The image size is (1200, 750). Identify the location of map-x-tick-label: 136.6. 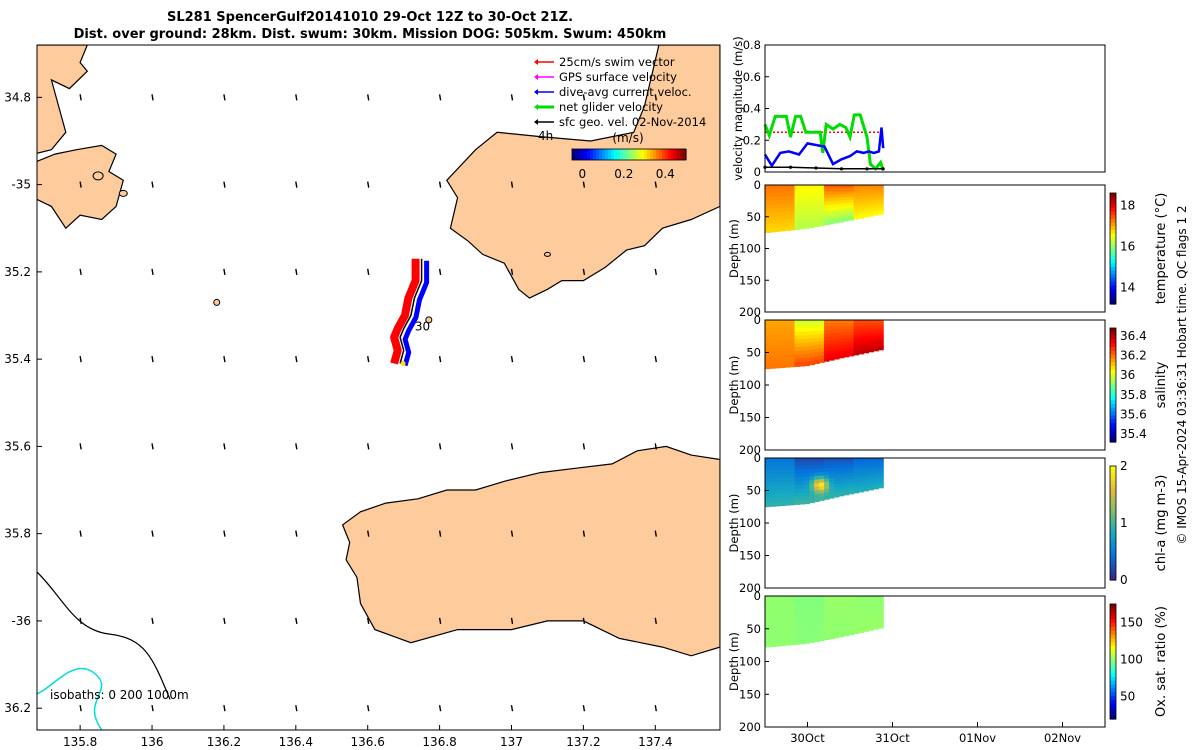
(368, 742).